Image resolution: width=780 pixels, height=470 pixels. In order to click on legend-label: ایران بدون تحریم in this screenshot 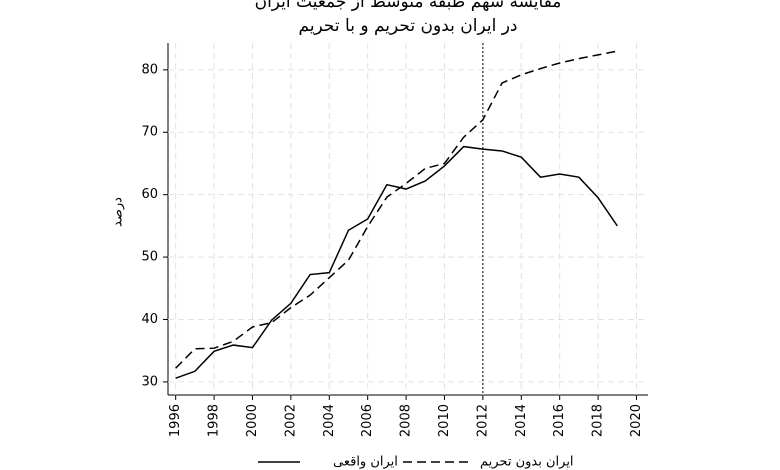, I will do `click(527, 462)`.